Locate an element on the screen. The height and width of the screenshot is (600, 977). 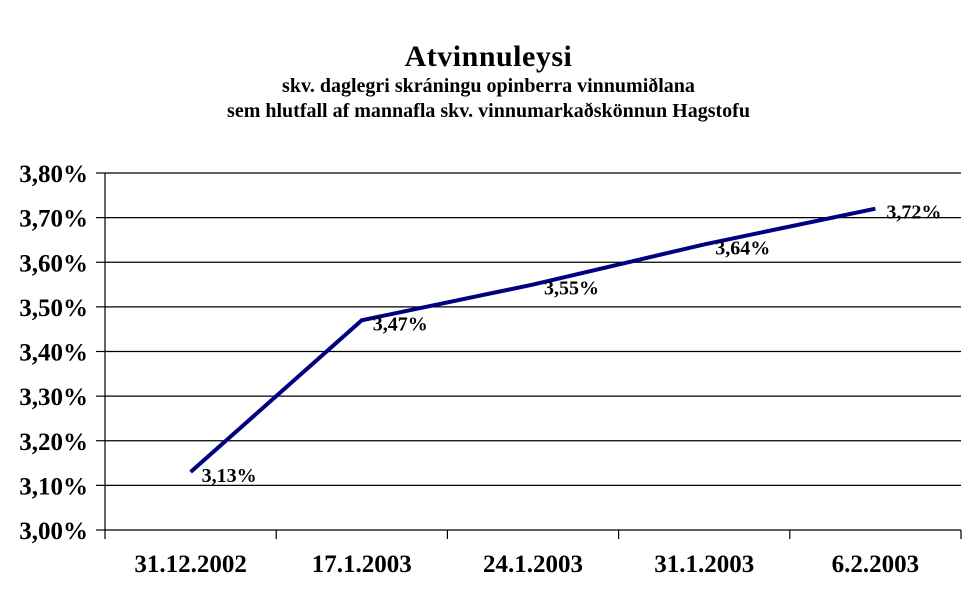
y-tick-label: 3,20% is located at coordinates (53, 442).